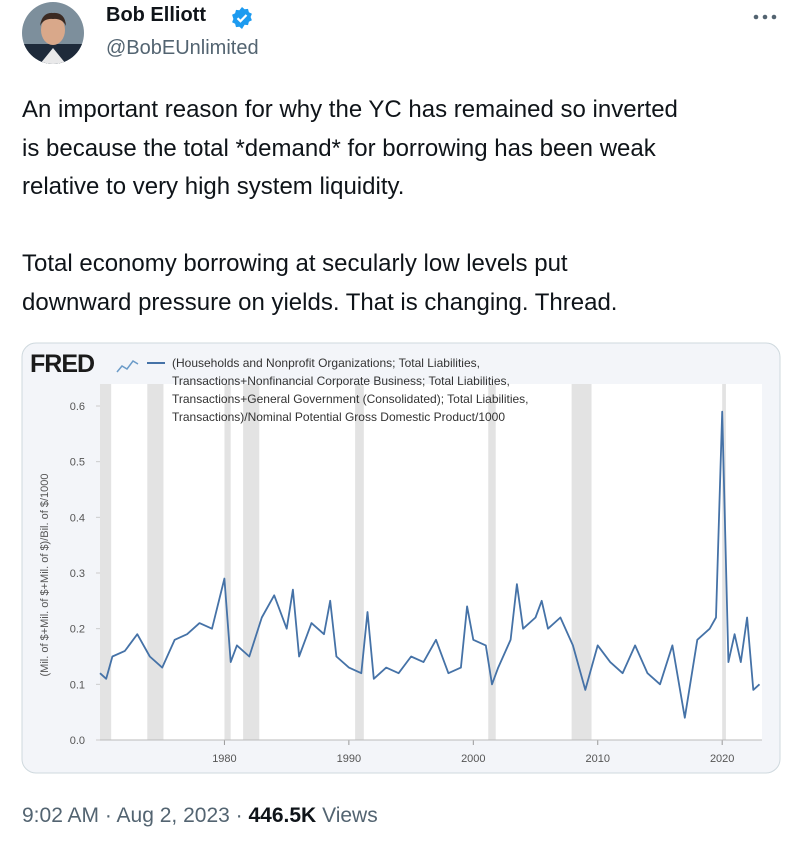 This screenshot has width=800, height=854. Describe the element at coordinates (350, 815) in the screenshot. I see `views-label: Views` at that location.